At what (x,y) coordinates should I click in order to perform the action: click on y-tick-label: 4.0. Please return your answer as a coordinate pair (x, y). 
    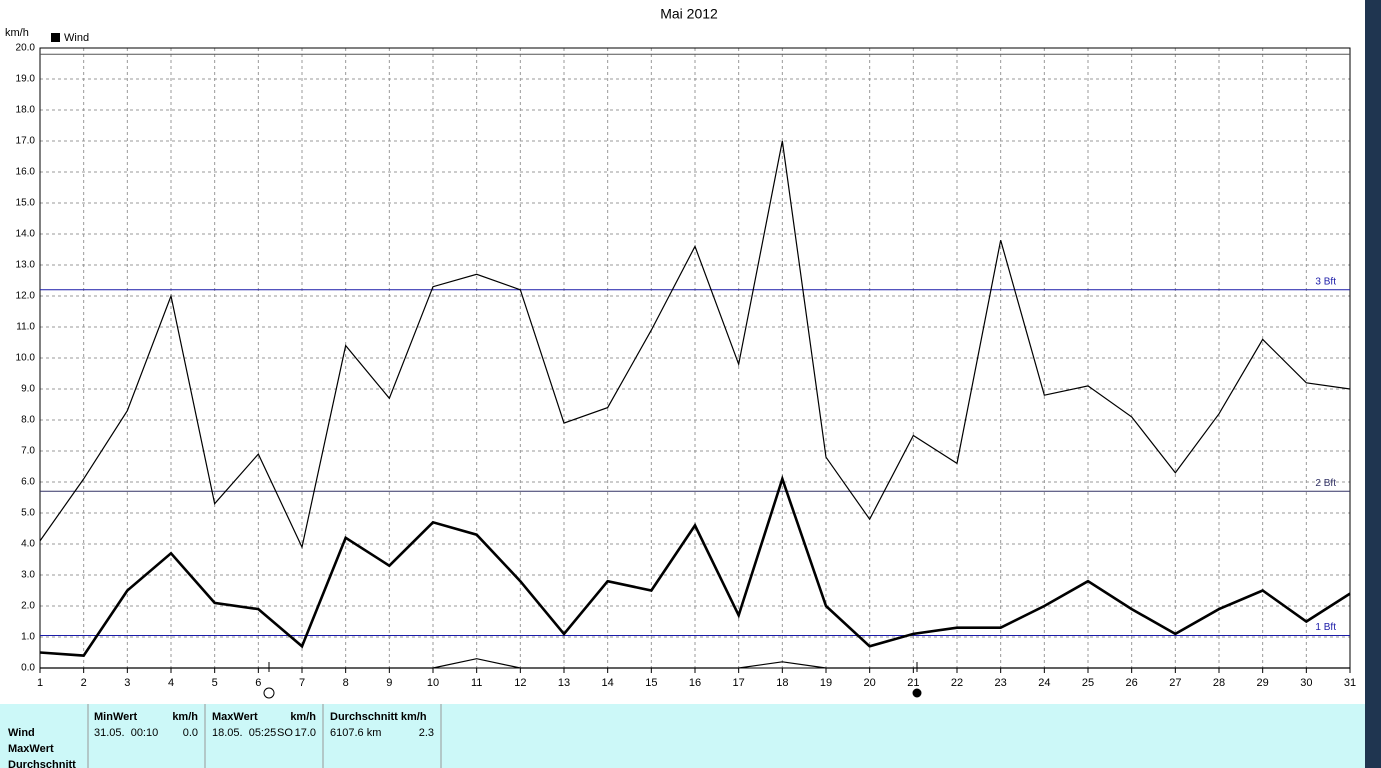
    Looking at the image, I should click on (28, 544).